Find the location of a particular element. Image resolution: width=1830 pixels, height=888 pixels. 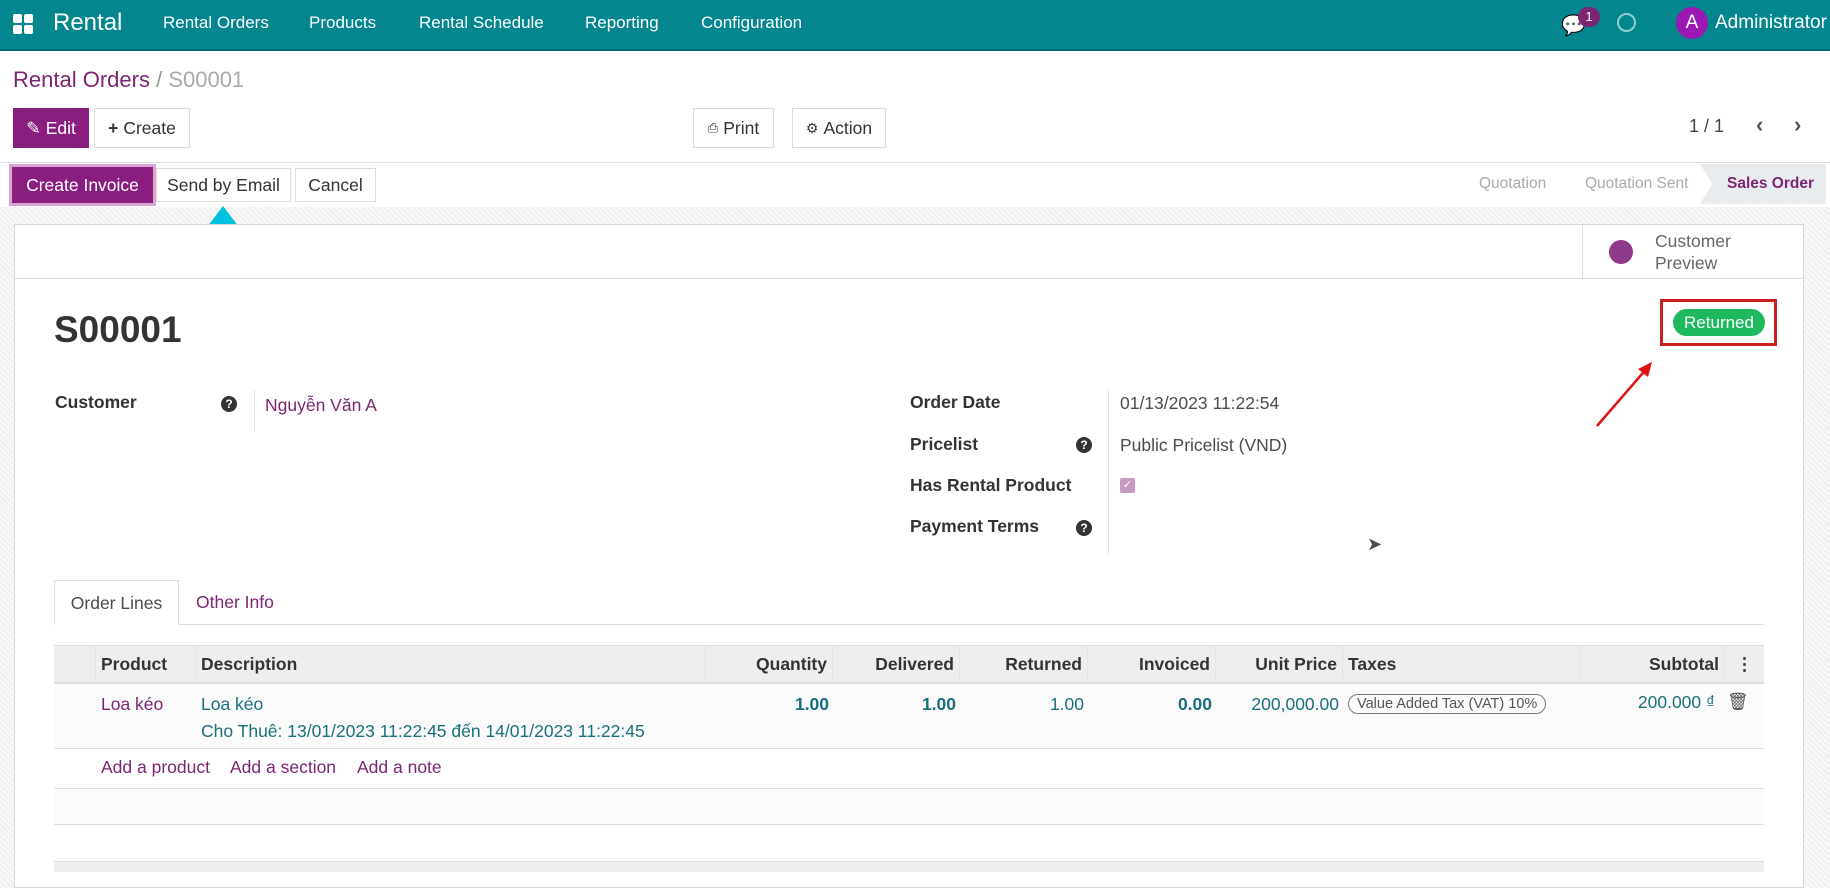

trash-icon: 🗑 is located at coordinates (1738, 701).